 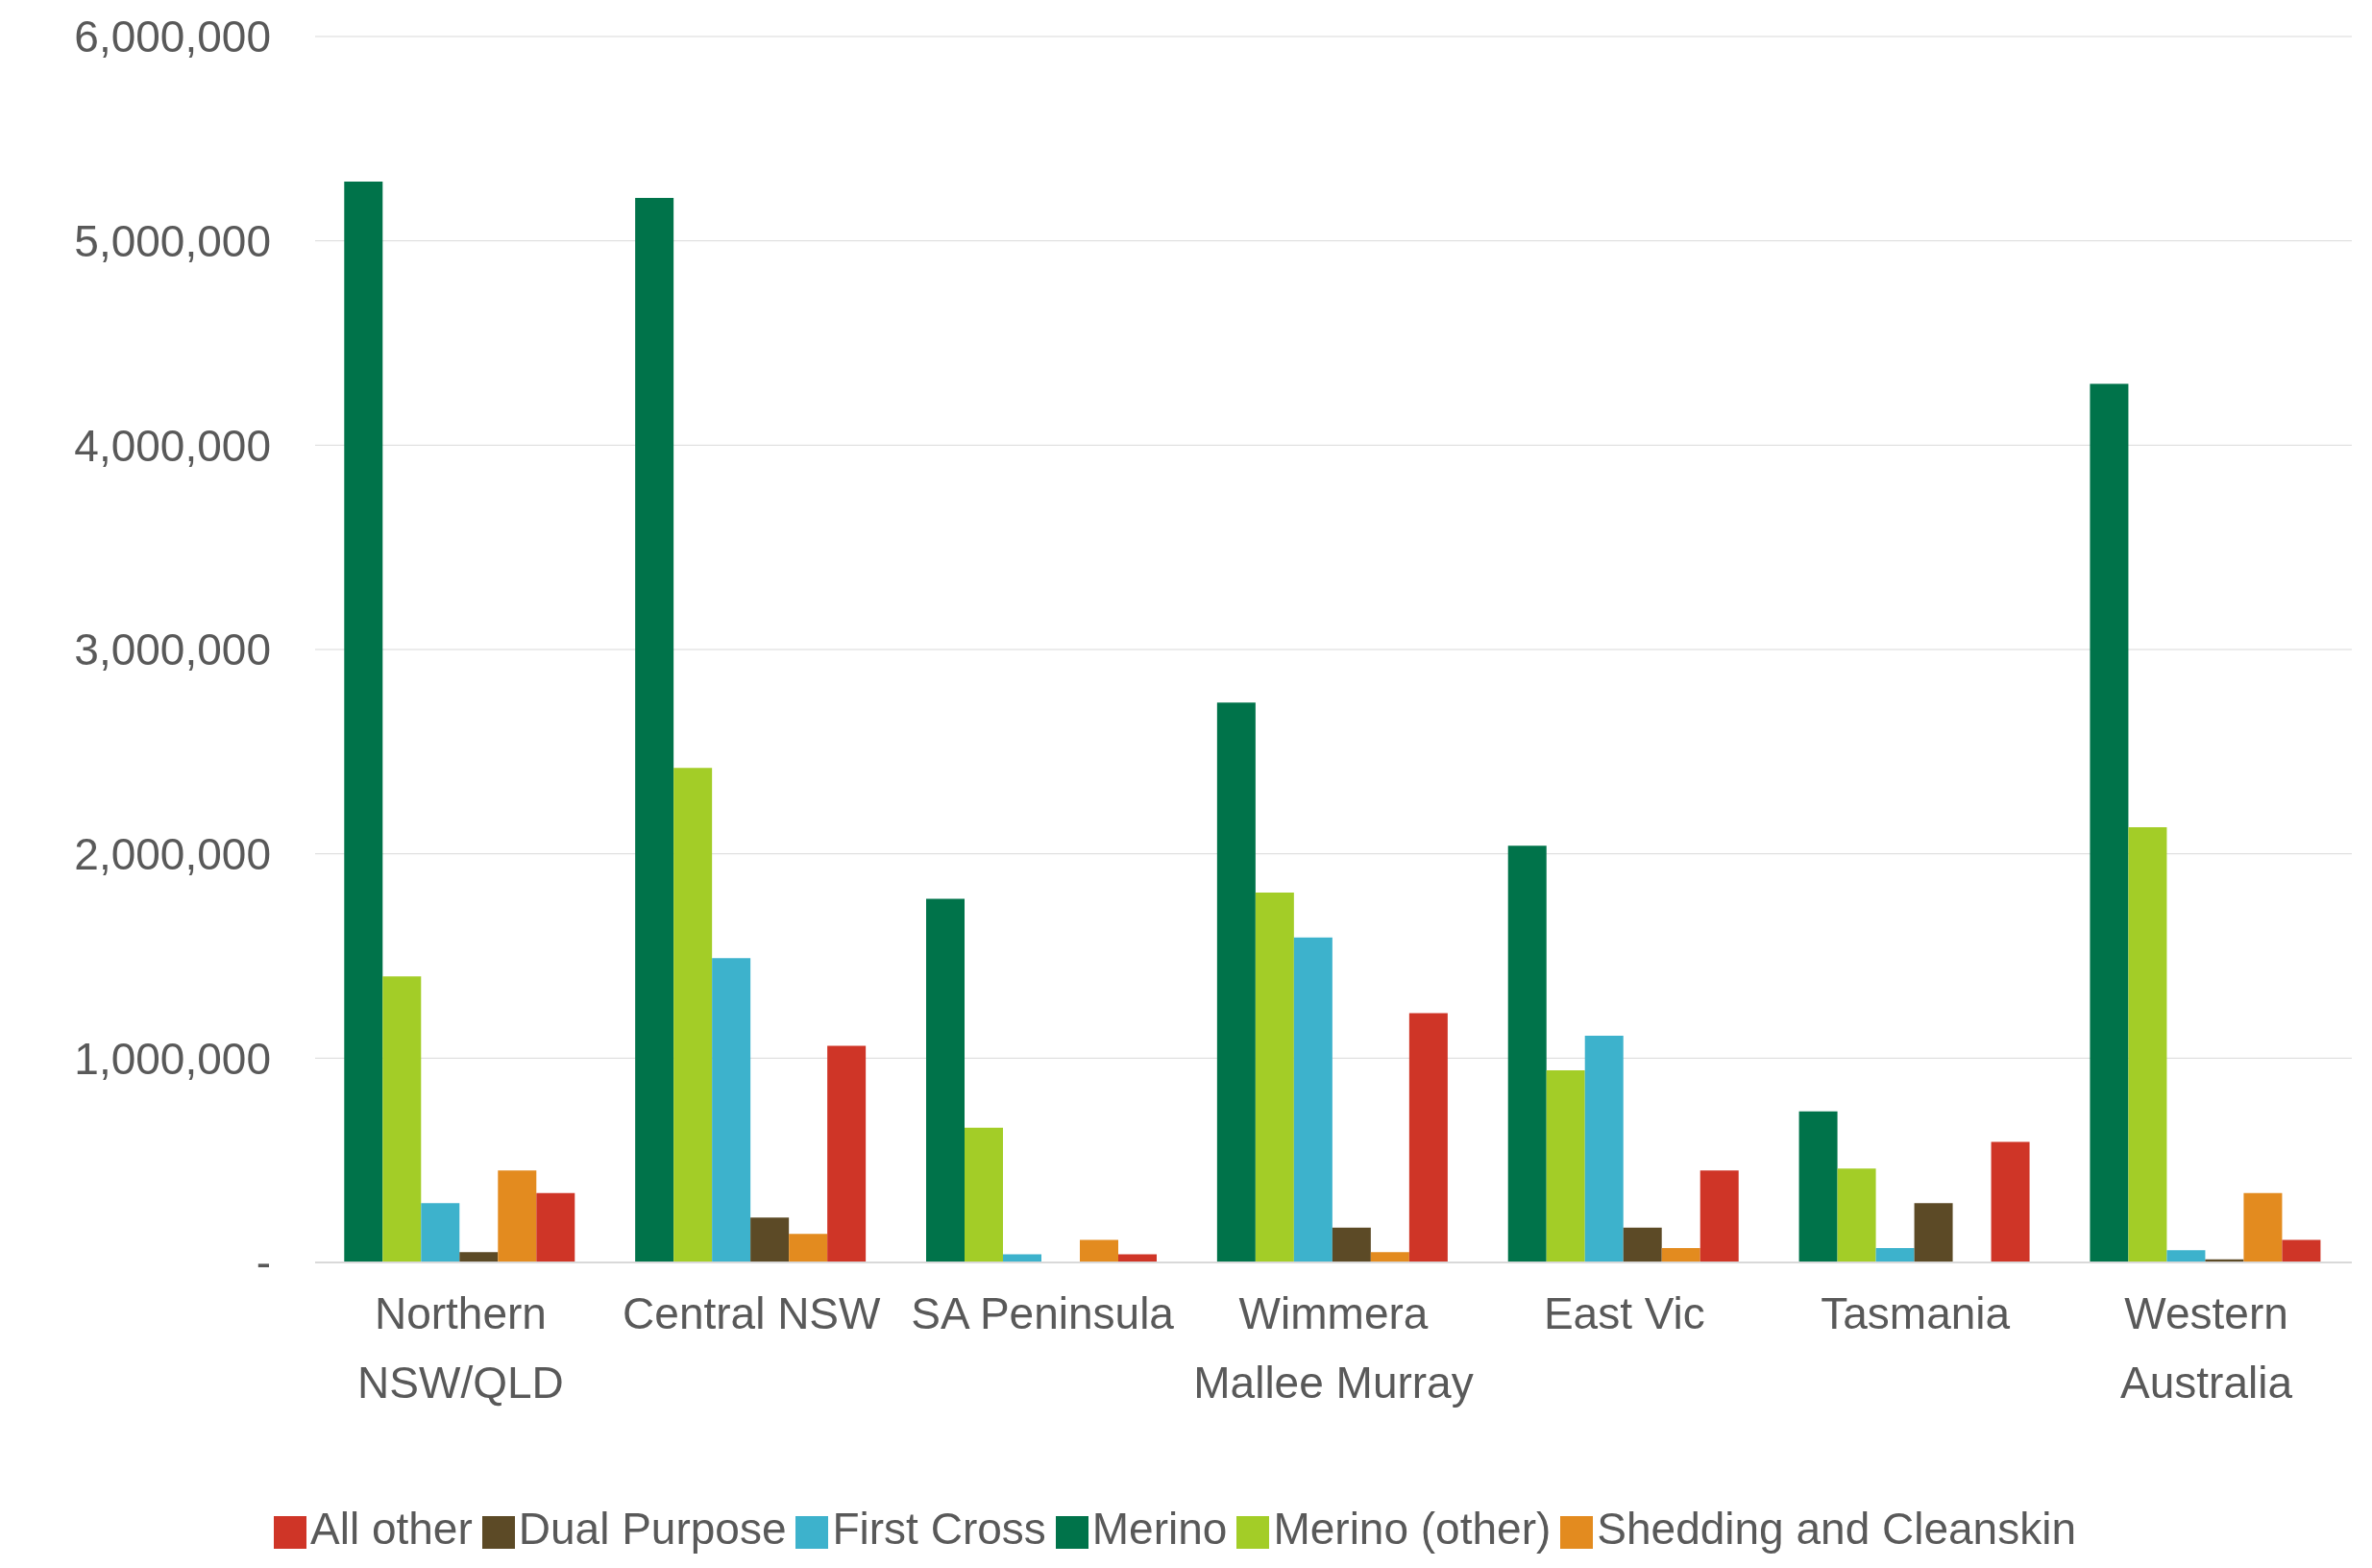 I want to click on legend-label: Shedding and Cleanskin, so click(x=1836, y=1529).